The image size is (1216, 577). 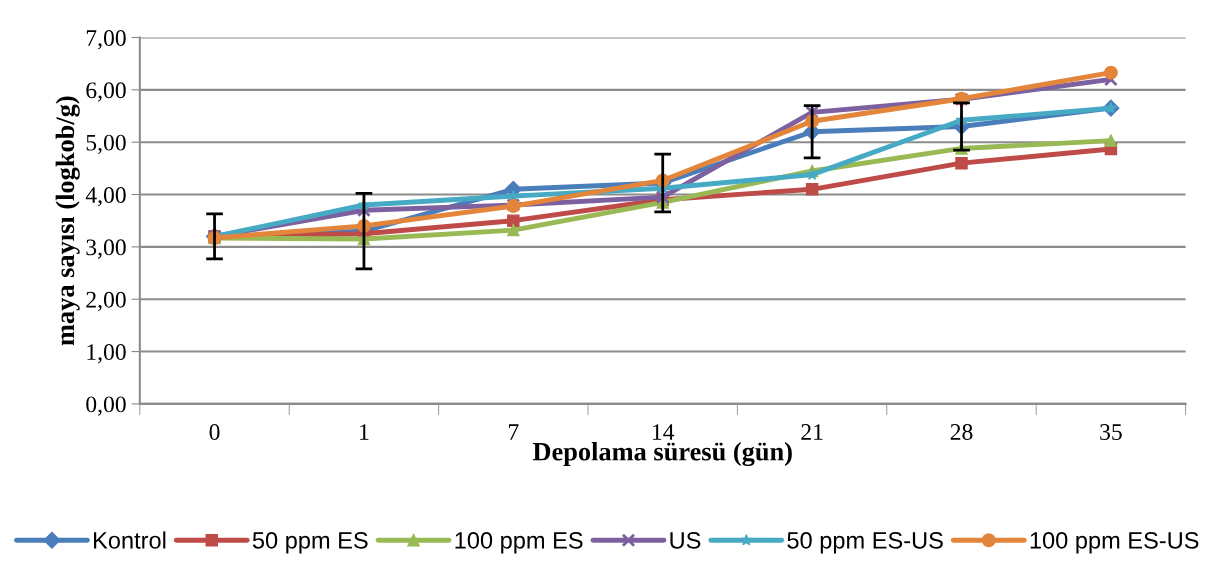 What do you see at coordinates (685, 540) in the screenshot?
I see `legend-label: US` at bounding box center [685, 540].